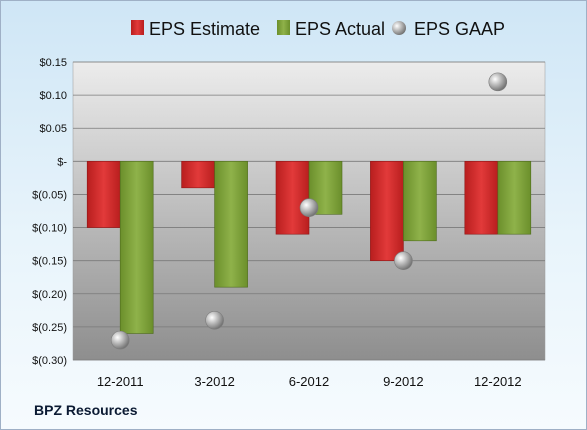  What do you see at coordinates (214, 320) in the screenshot?
I see `marker-eps-gaap-3-2012` at bounding box center [214, 320].